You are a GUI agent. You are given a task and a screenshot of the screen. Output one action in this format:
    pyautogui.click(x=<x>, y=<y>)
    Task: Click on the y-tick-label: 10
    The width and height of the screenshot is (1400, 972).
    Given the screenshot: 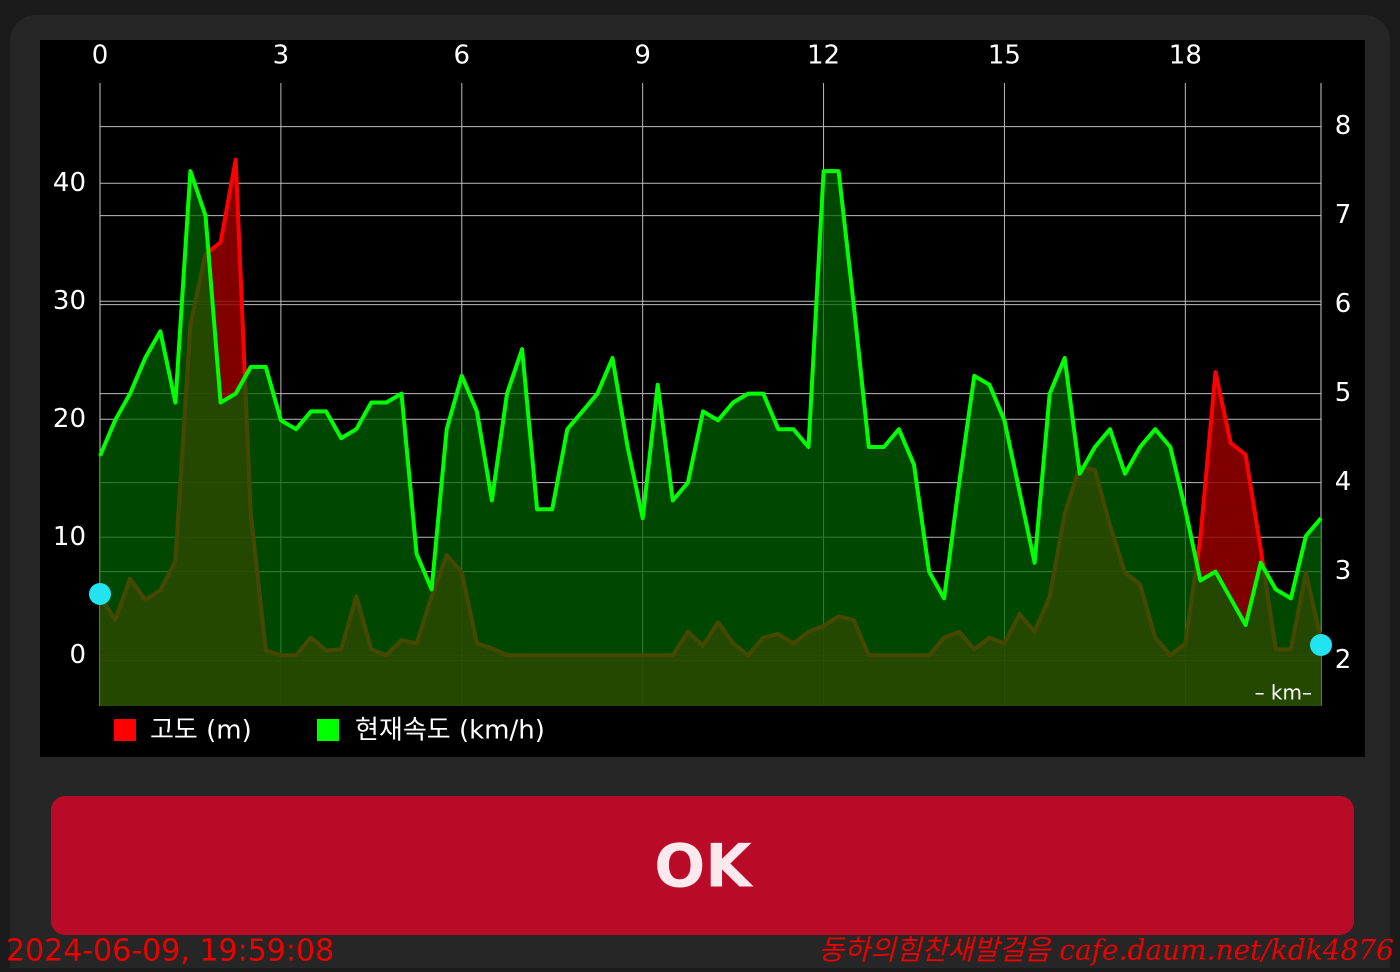 What is the action you would take?
    pyautogui.click(x=69, y=537)
    